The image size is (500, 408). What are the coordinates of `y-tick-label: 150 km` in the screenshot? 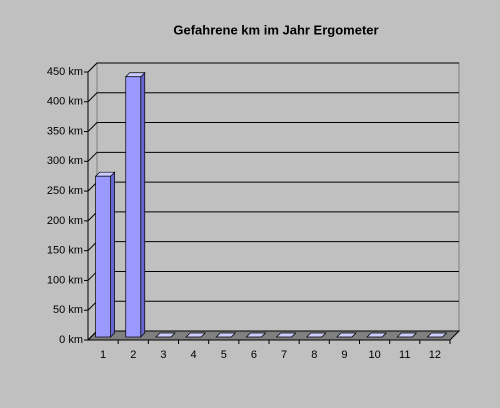 It's located at (65, 251).